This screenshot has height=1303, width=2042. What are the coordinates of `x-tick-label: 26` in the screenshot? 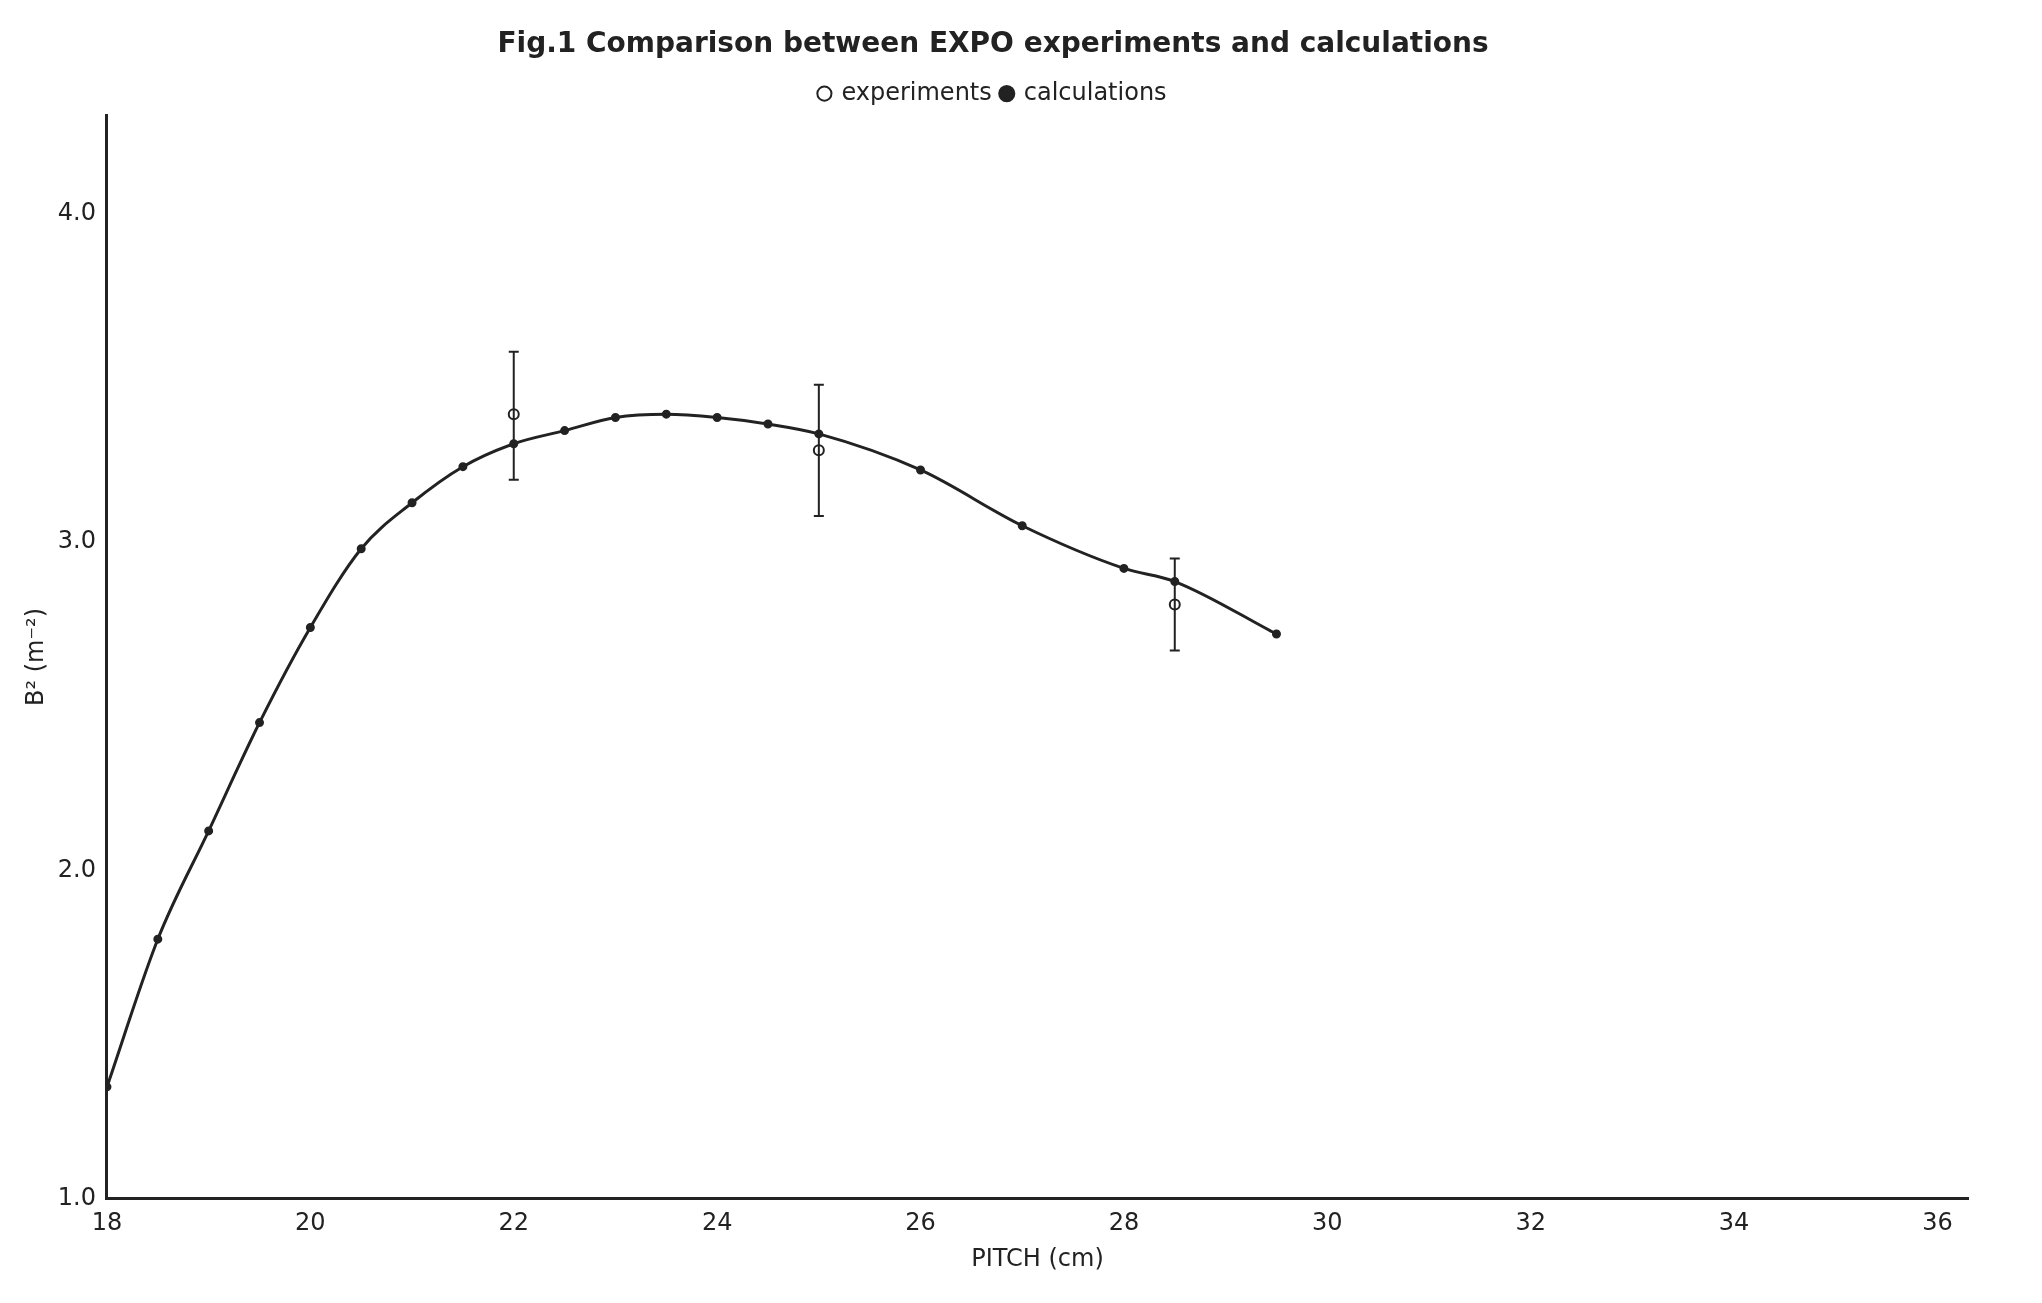 It's located at (920, 1222).